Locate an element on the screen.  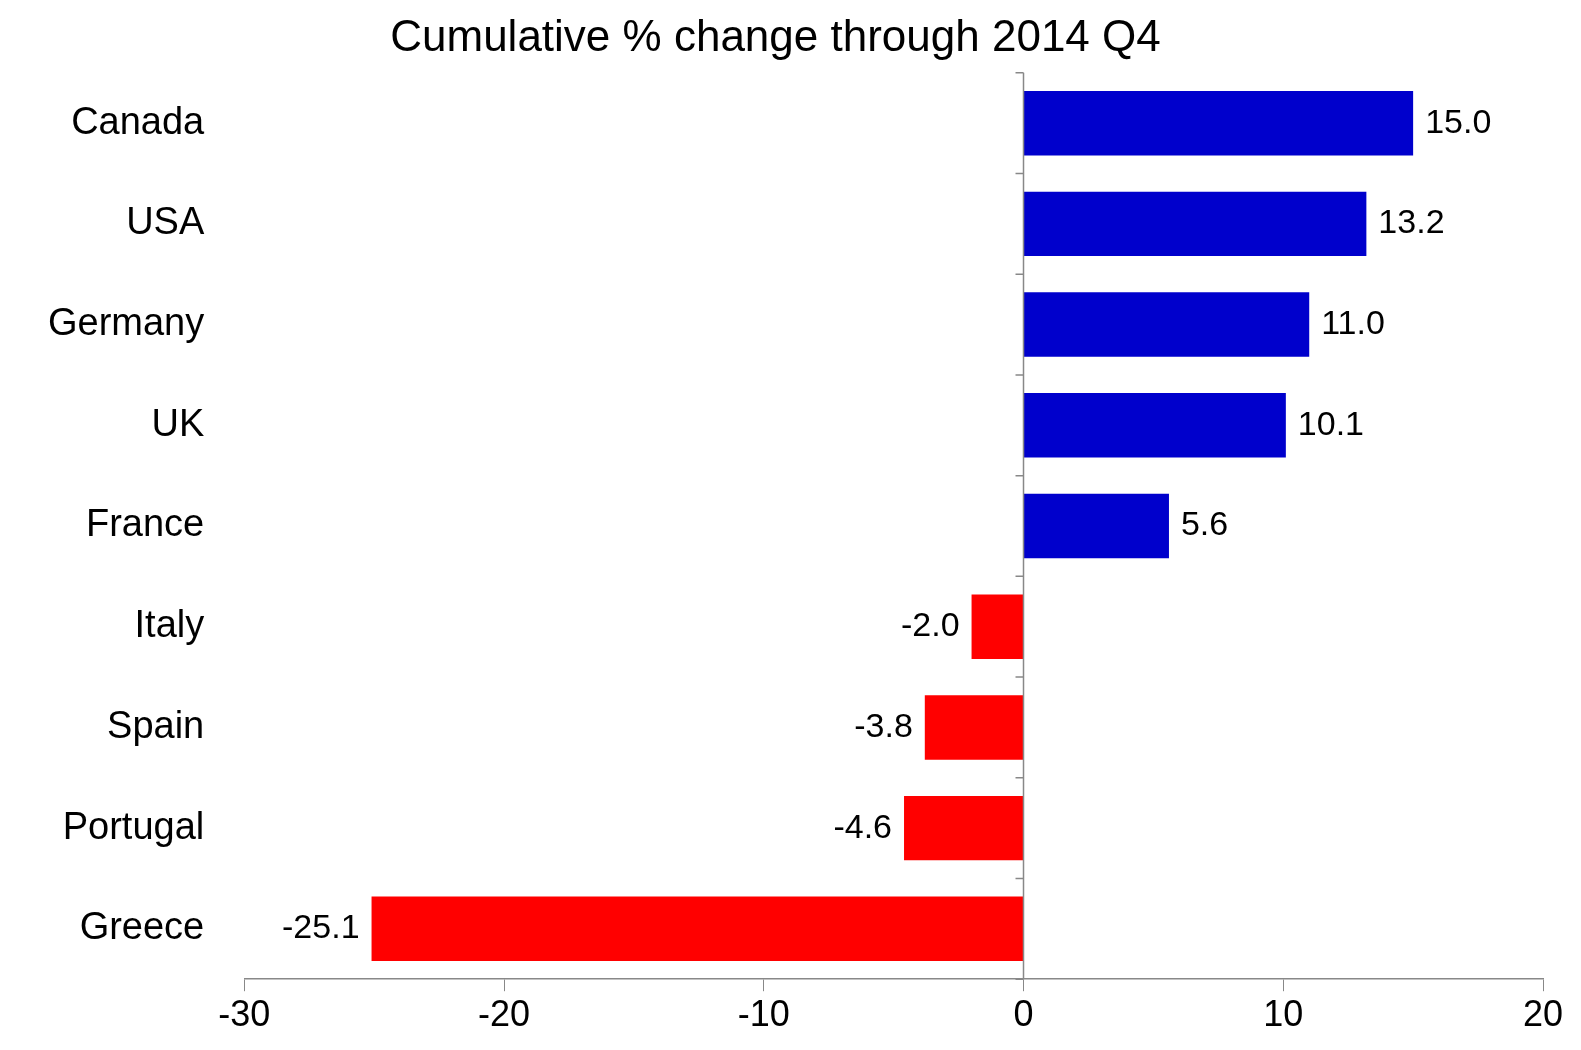
y-tick-label: Germany is located at coordinates (126, 322).